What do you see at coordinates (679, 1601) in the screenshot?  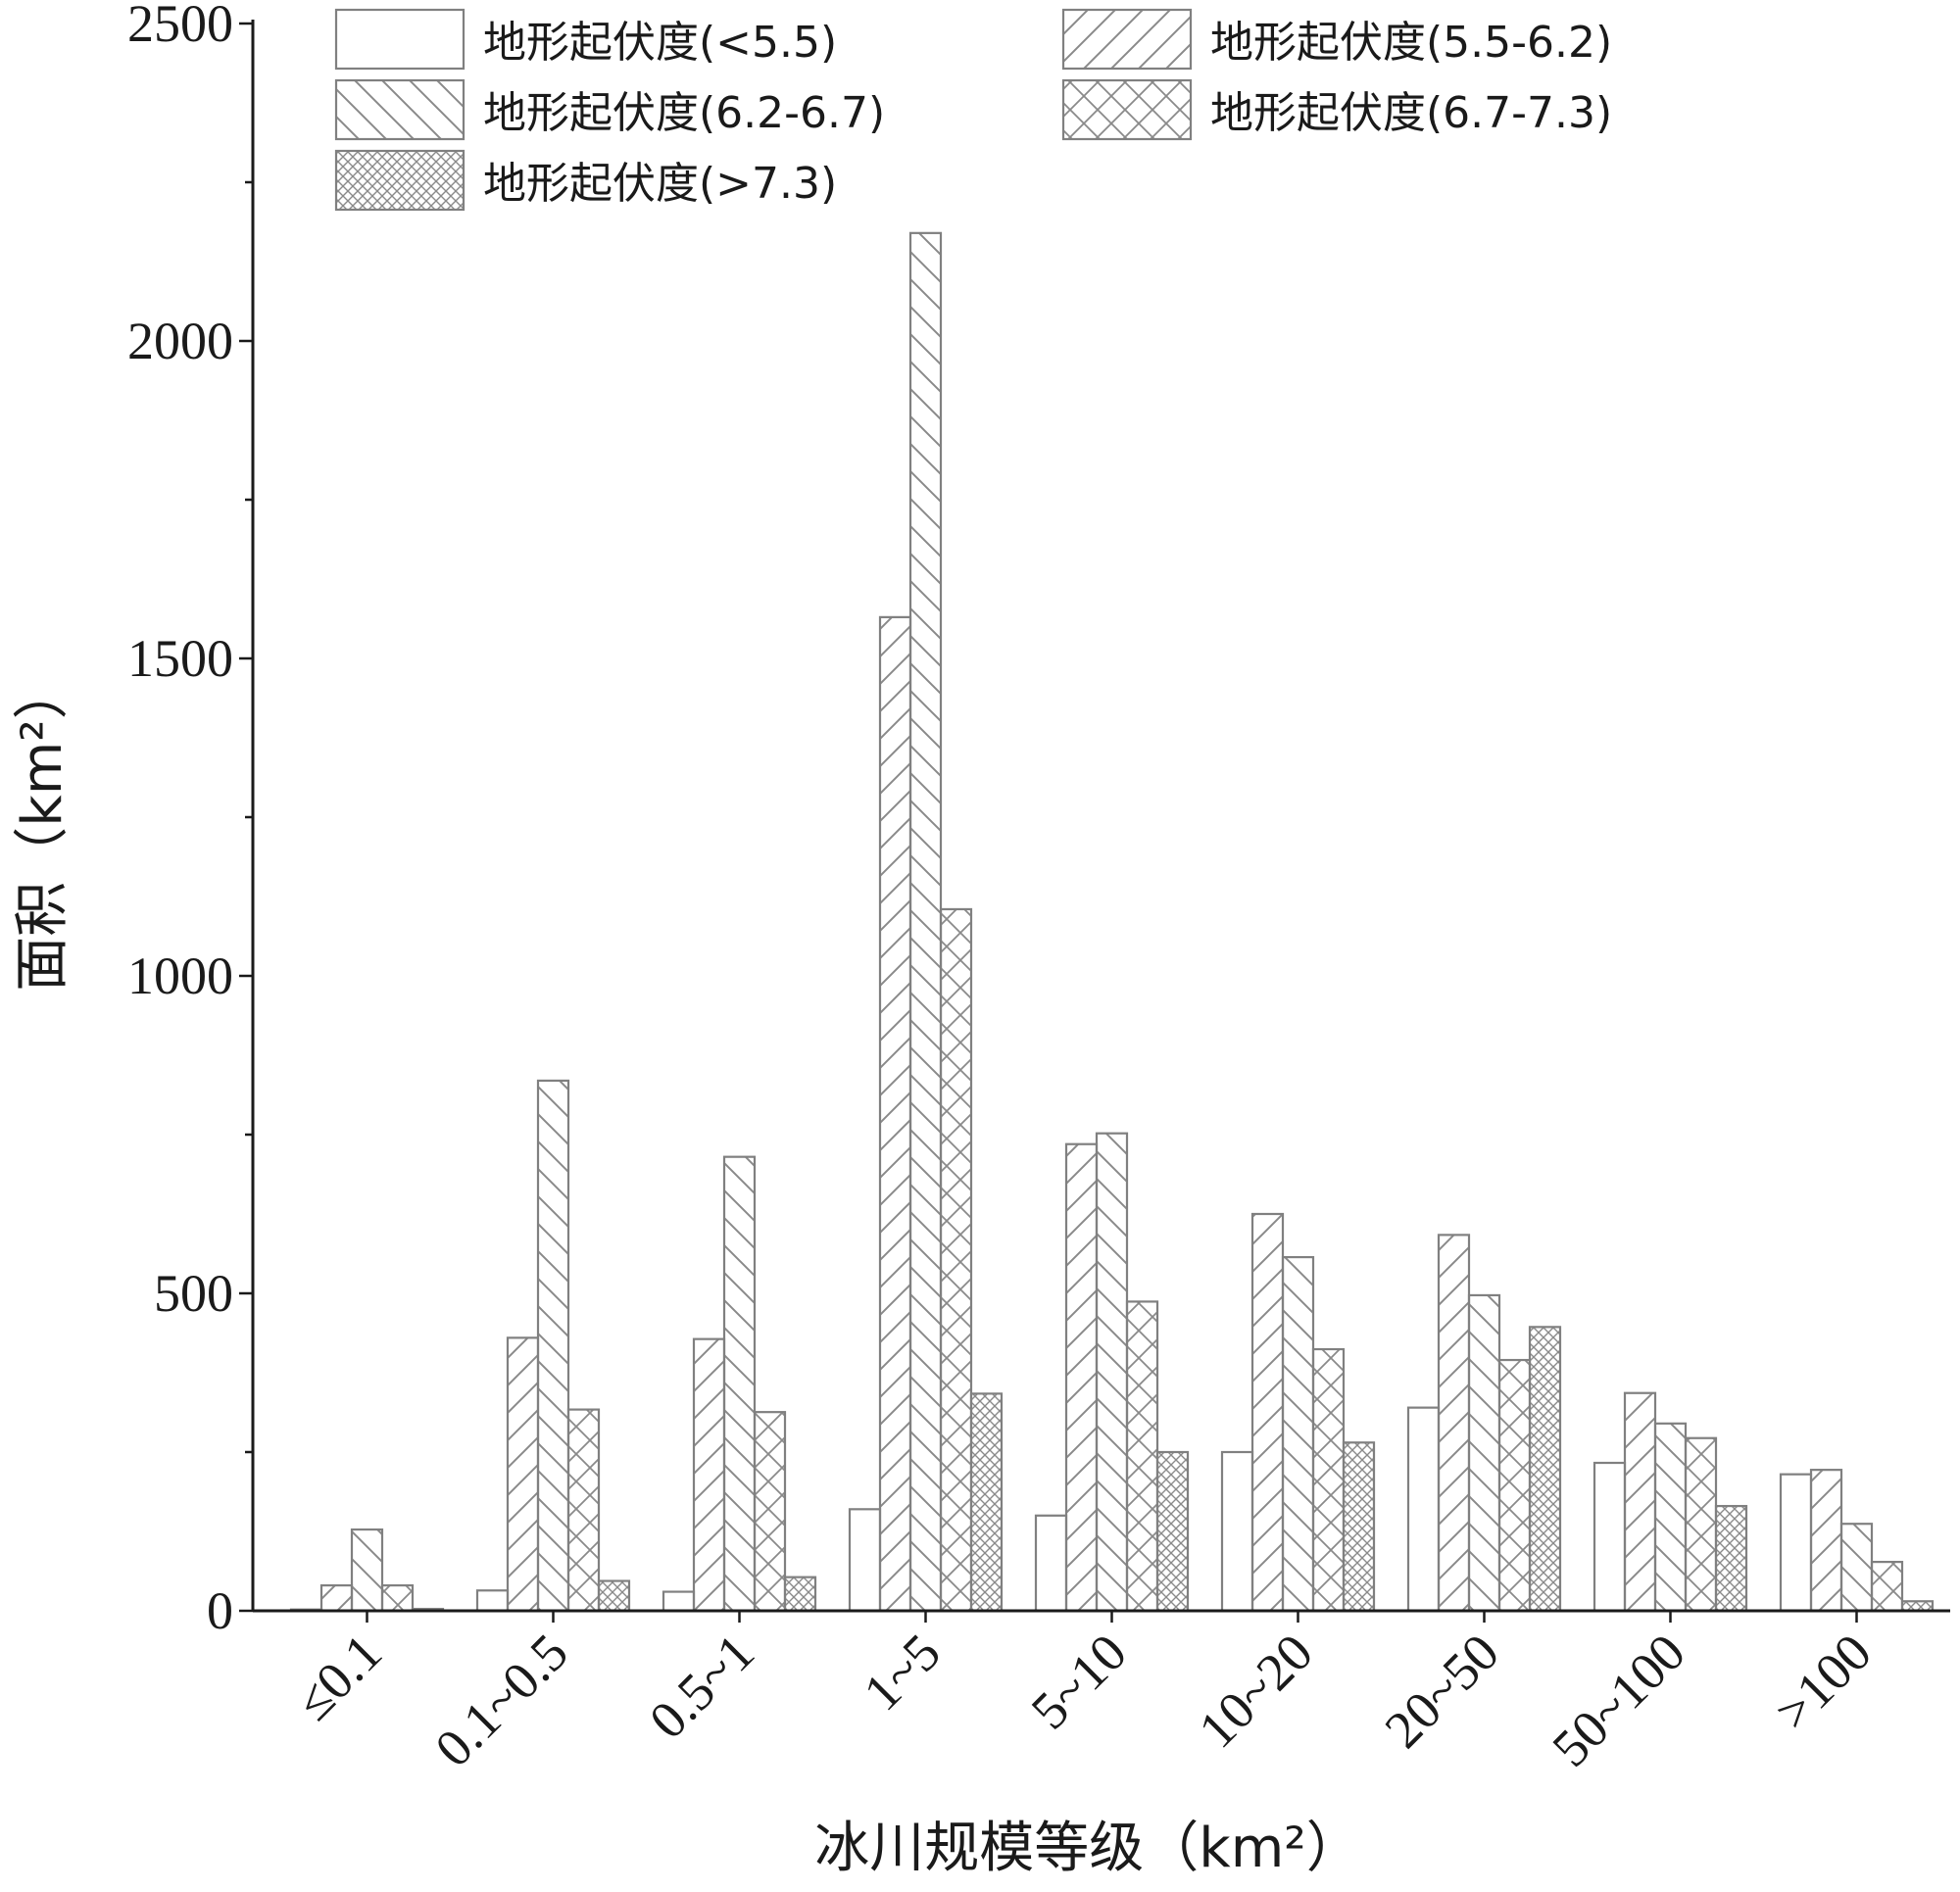 I see `bar-s1-c3` at bounding box center [679, 1601].